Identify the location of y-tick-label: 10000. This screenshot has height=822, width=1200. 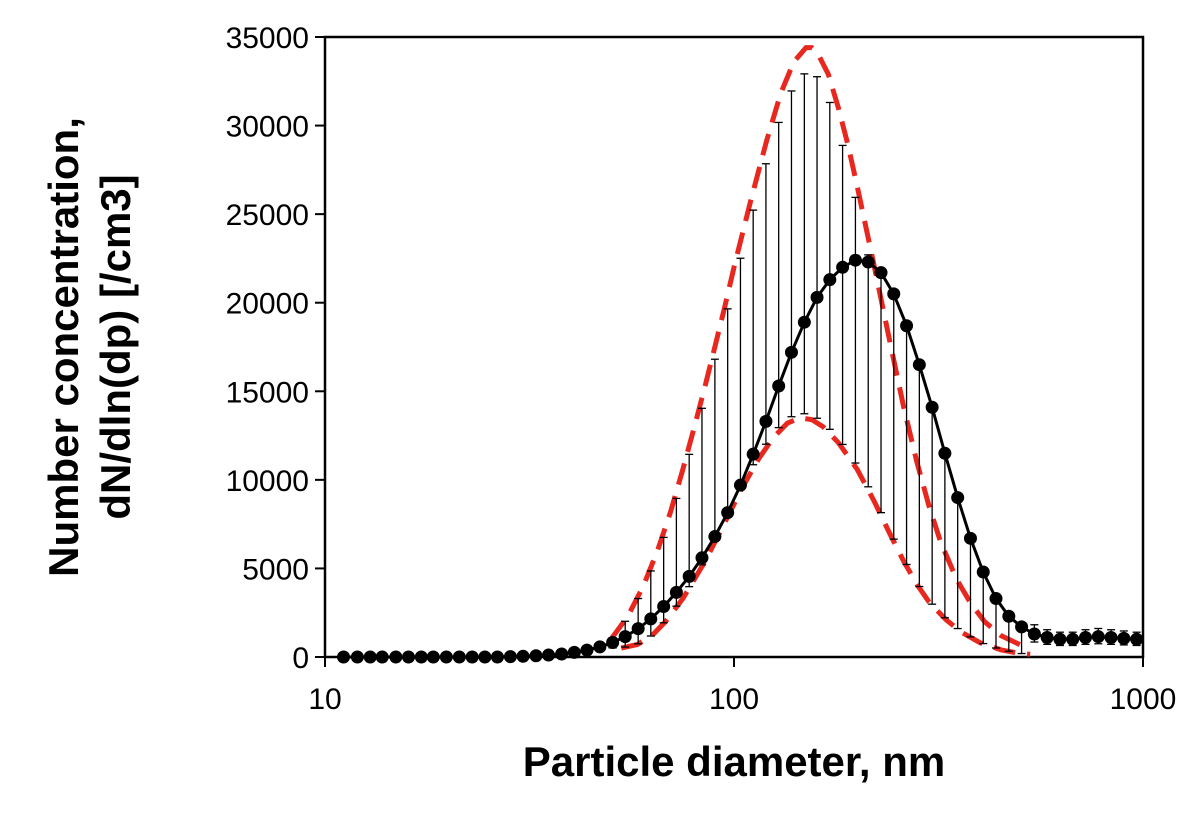
(267, 481).